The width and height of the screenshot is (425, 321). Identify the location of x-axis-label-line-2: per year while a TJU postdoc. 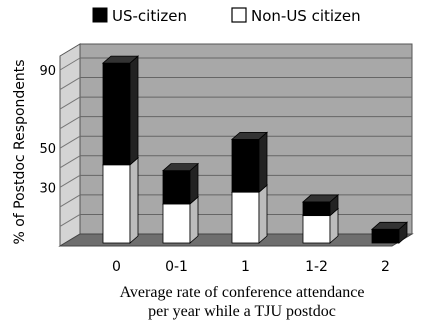
(242, 311).